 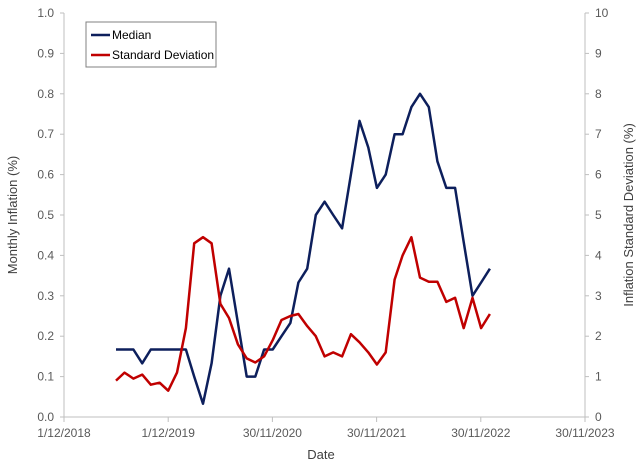 What do you see at coordinates (602, 13) in the screenshot?
I see `right-tick-label: 10` at bounding box center [602, 13].